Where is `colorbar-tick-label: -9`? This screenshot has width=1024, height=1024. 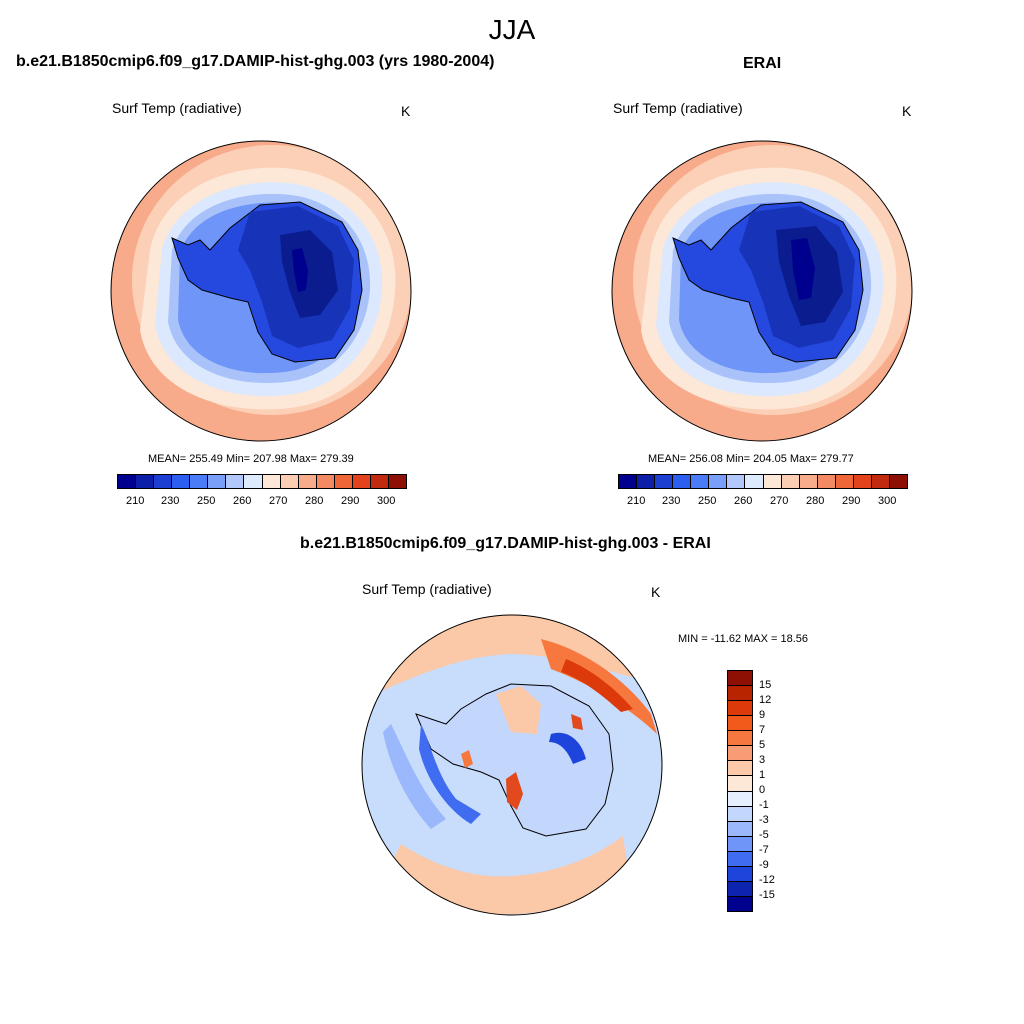 colorbar-tick-label: -9 is located at coordinates (764, 865).